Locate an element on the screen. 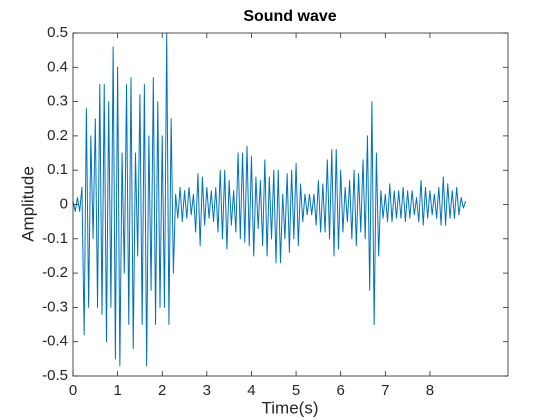 This screenshot has height=420, width=560. x-tick-label: 5 is located at coordinates (296, 390).